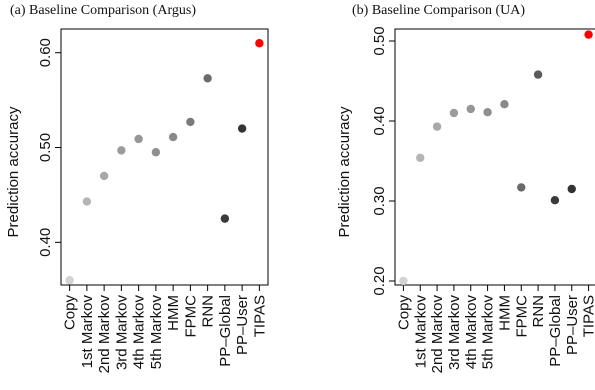 This screenshot has height=390, width=595. Describe the element at coordinates (13, 171) in the screenshot. I see `y-axis-label-a: Prediction accuracy` at that location.